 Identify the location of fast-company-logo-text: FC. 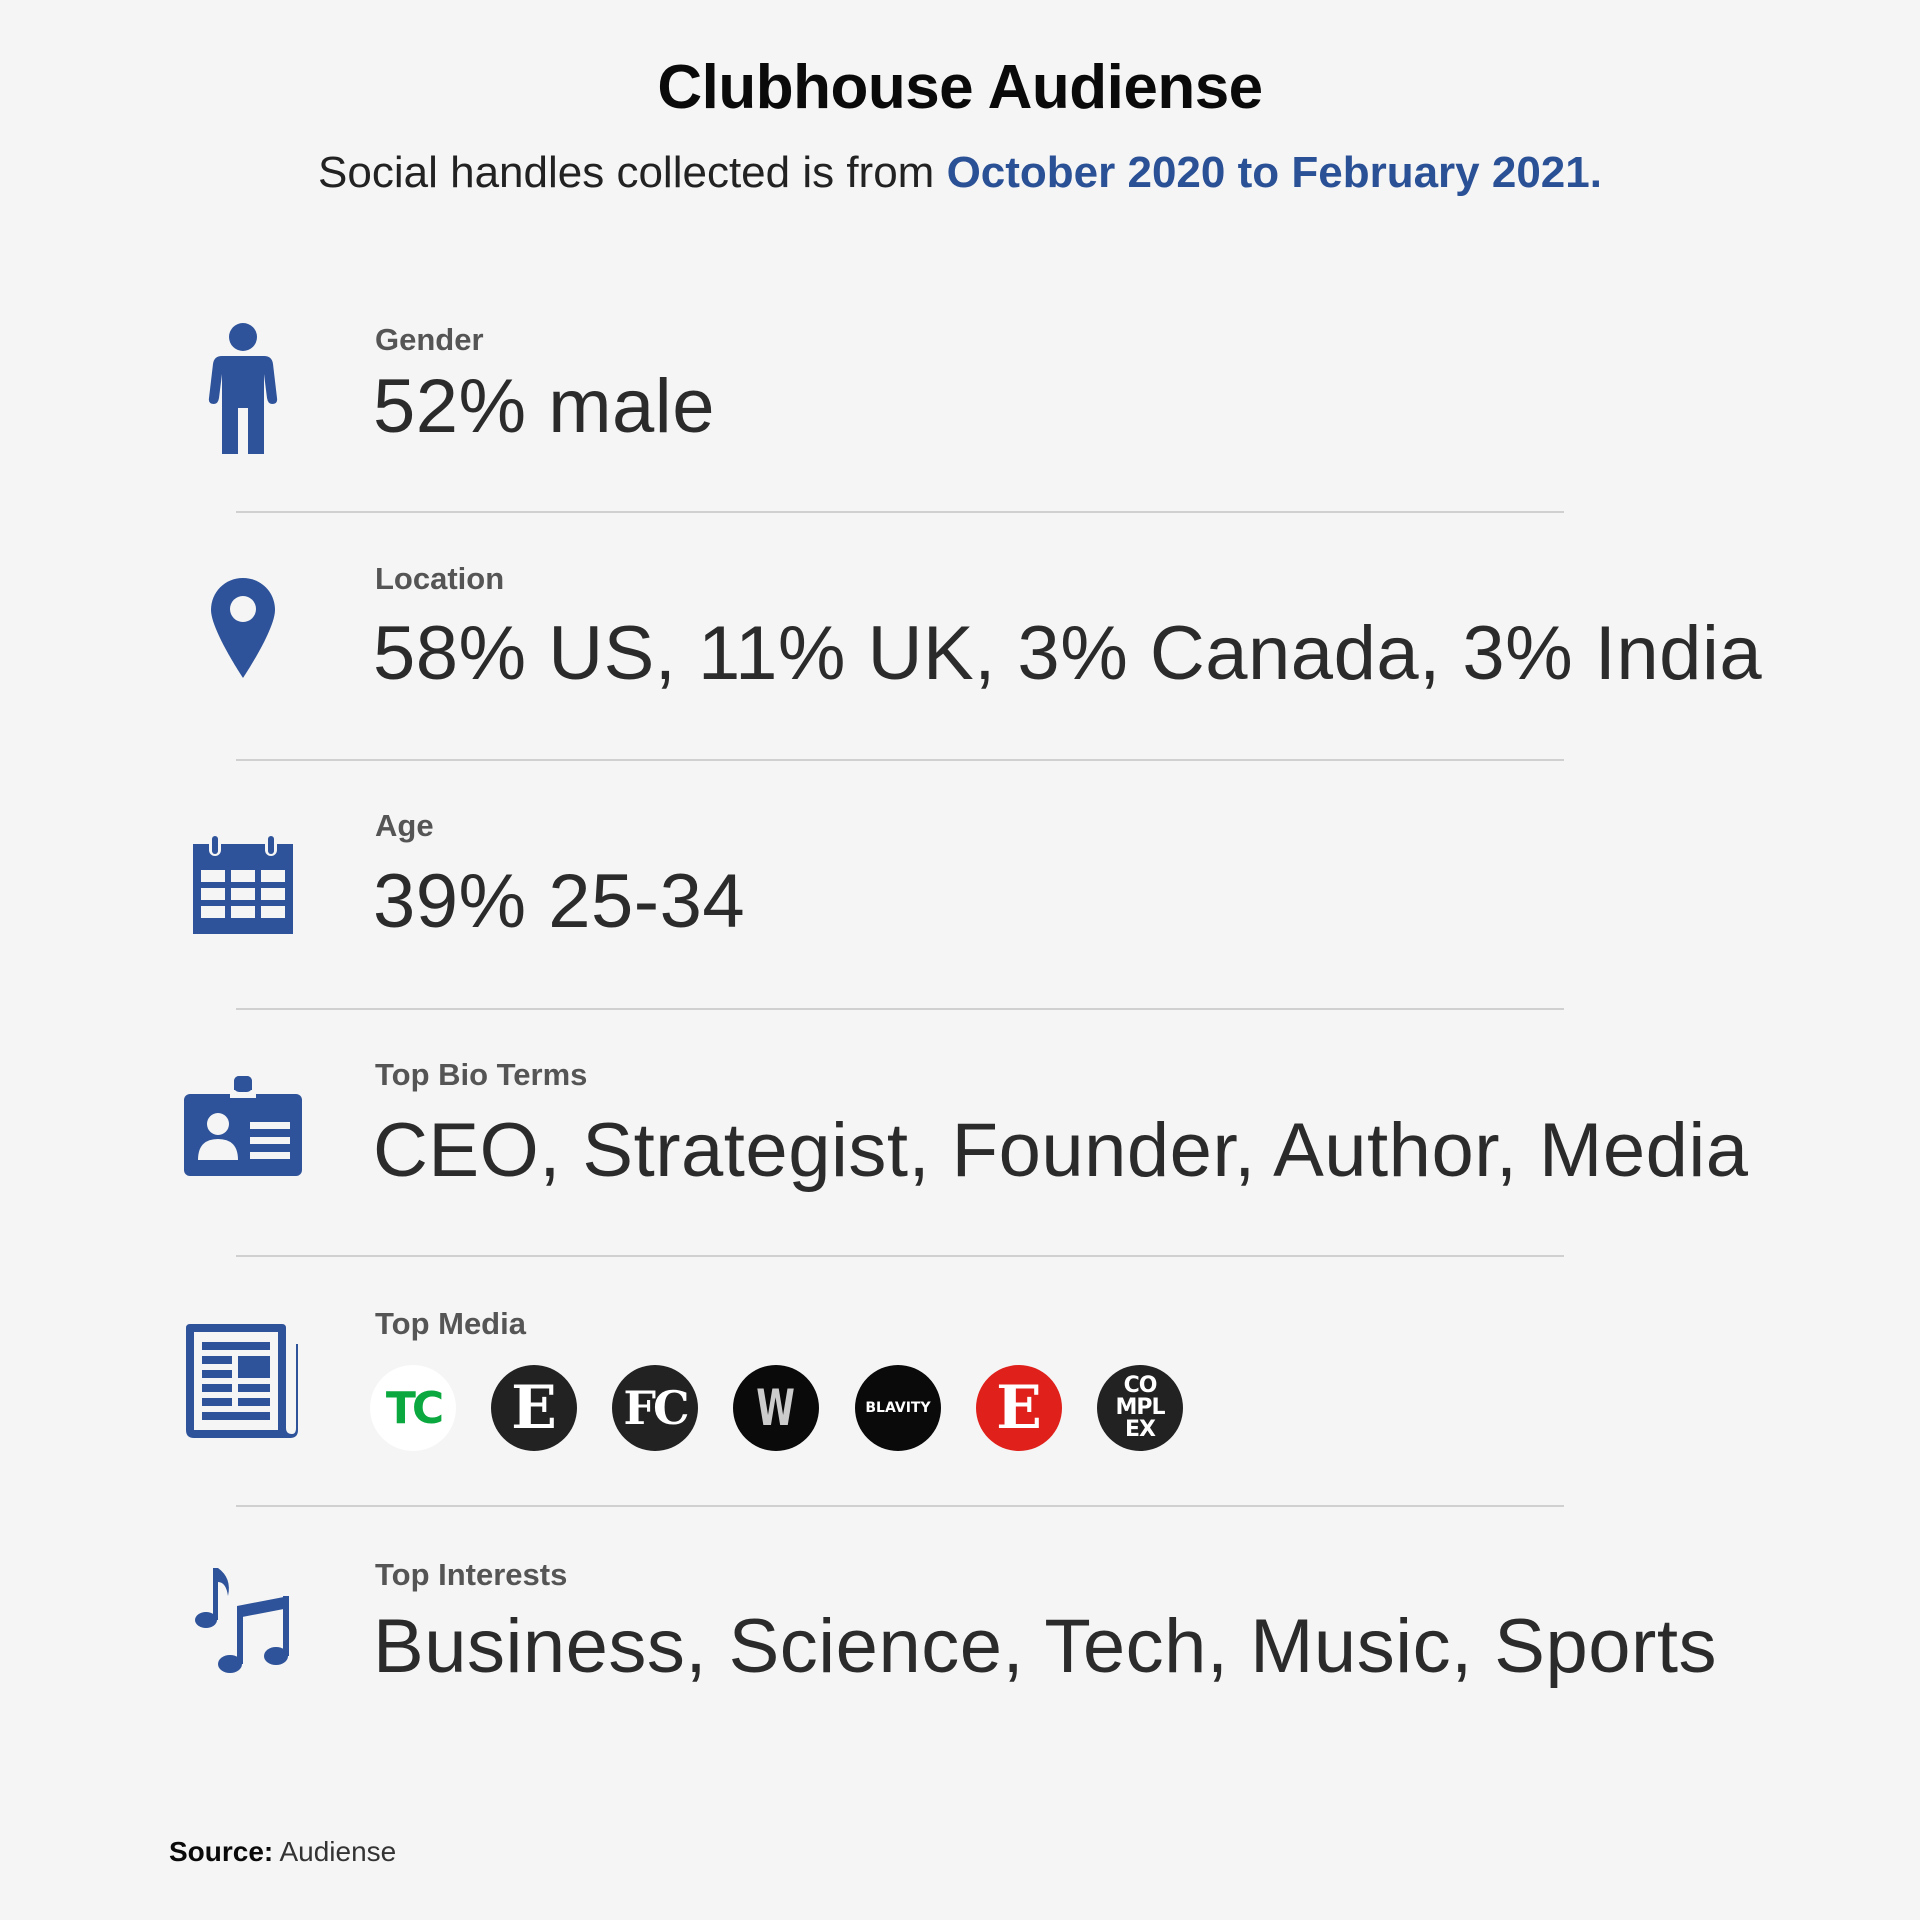
(656, 1408).